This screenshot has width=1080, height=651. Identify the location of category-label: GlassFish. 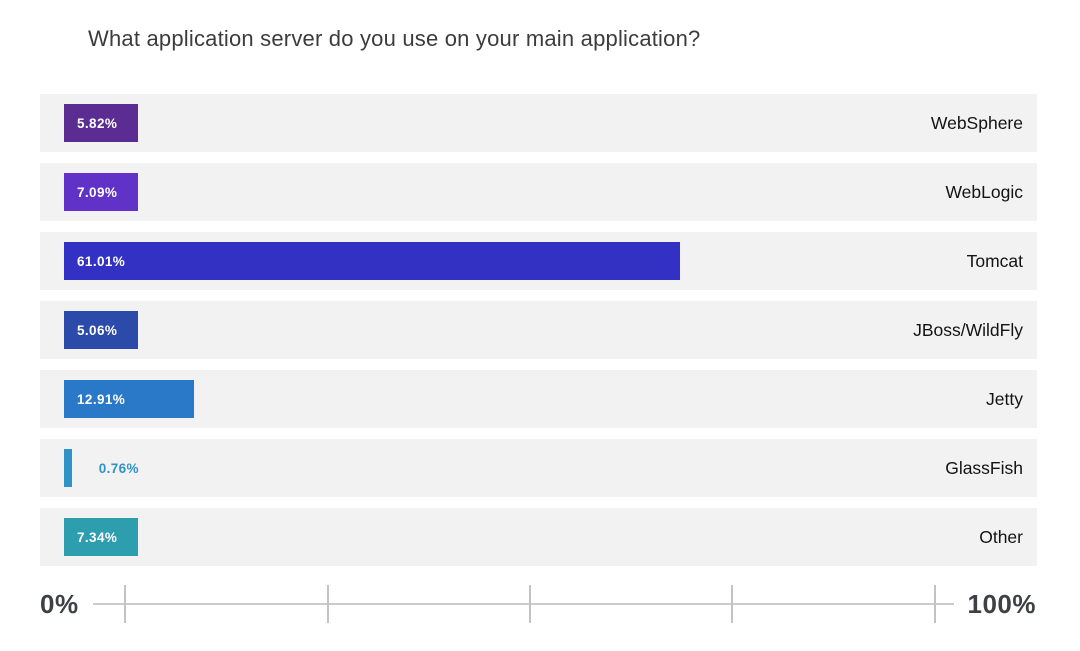
(984, 467).